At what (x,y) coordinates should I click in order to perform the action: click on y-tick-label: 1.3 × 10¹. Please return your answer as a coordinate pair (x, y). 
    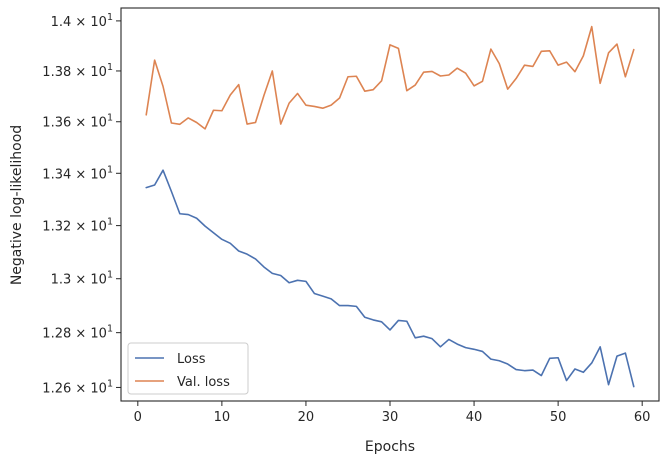
    Looking at the image, I should click on (82, 279).